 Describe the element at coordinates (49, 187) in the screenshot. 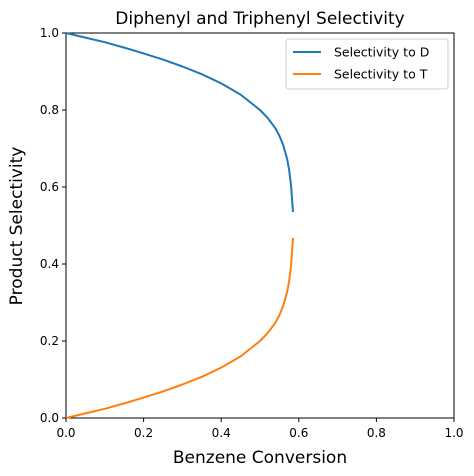

I see `y-tick-label: 0.6` at that location.